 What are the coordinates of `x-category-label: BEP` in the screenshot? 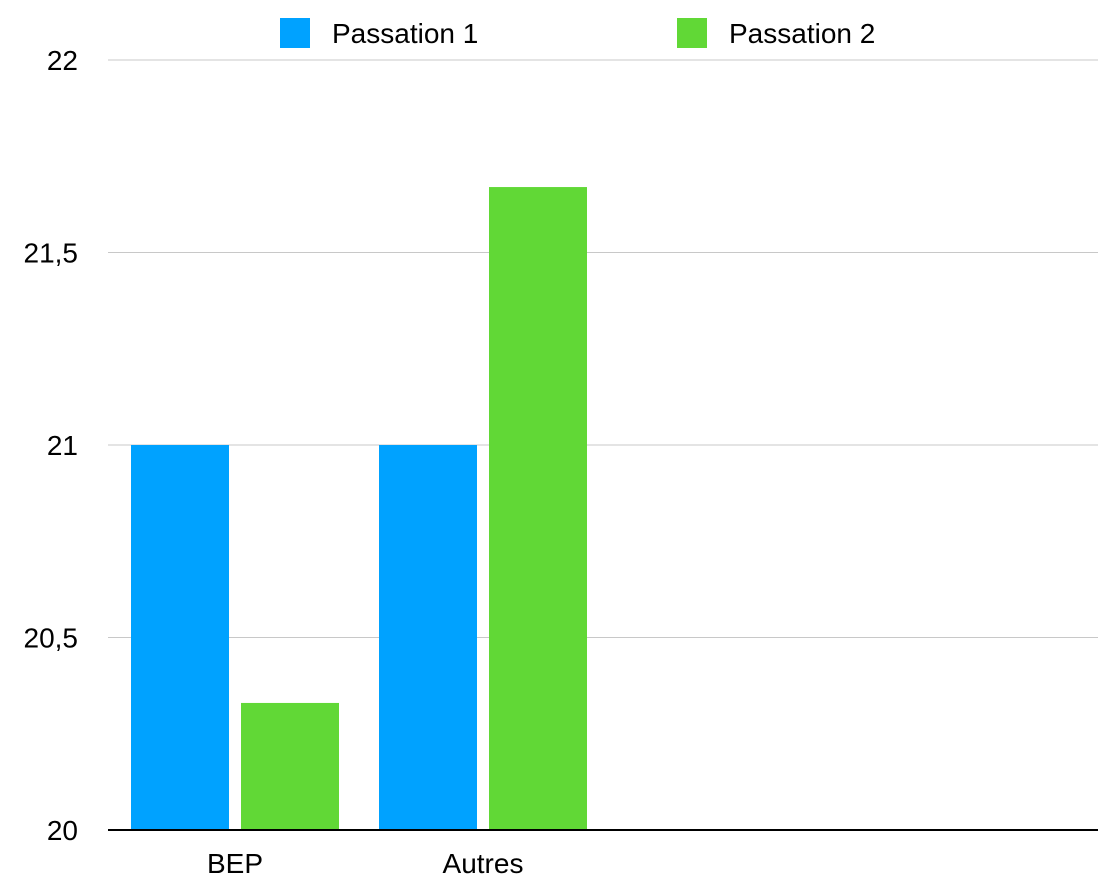 It's located at (235, 861).